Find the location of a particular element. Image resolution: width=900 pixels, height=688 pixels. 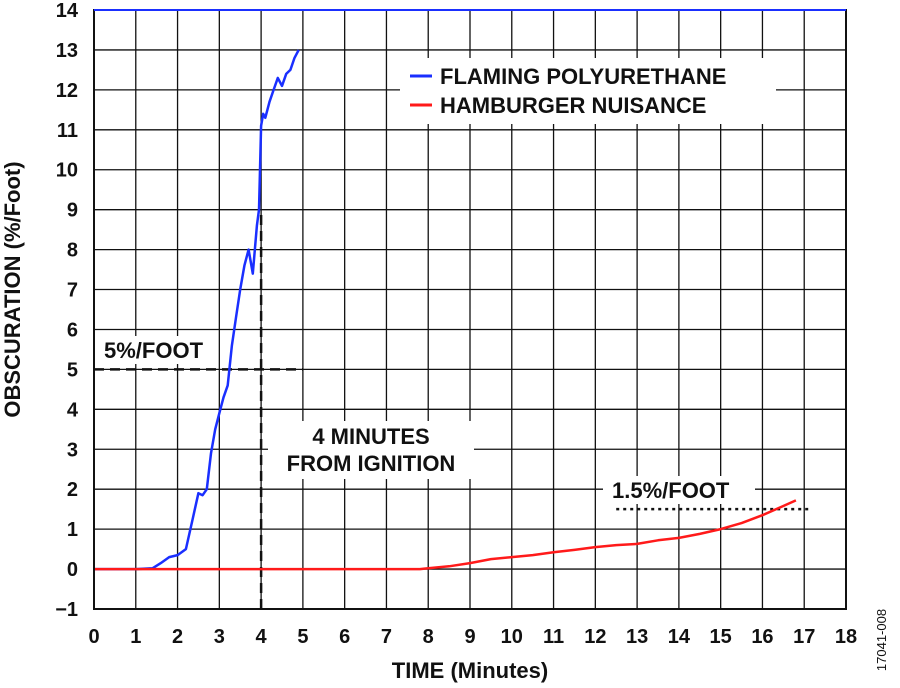

series-line-hamburger-nuisance is located at coordinates (445, 535).